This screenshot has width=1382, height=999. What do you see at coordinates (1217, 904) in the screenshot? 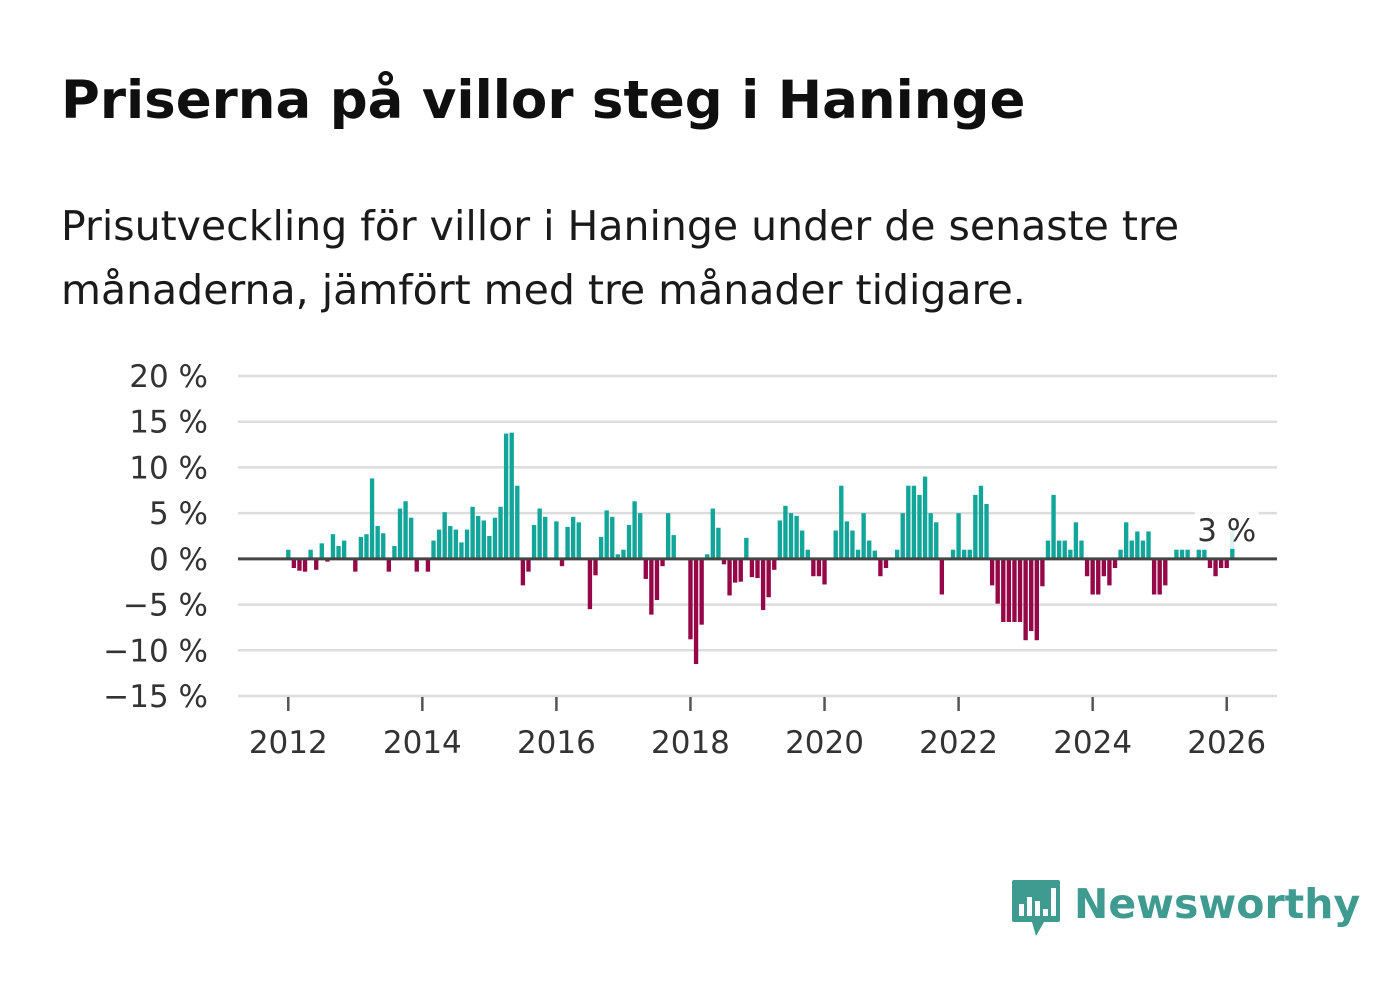
I see `brand-name: Newsworthy` at bounding box center [1217, 904].